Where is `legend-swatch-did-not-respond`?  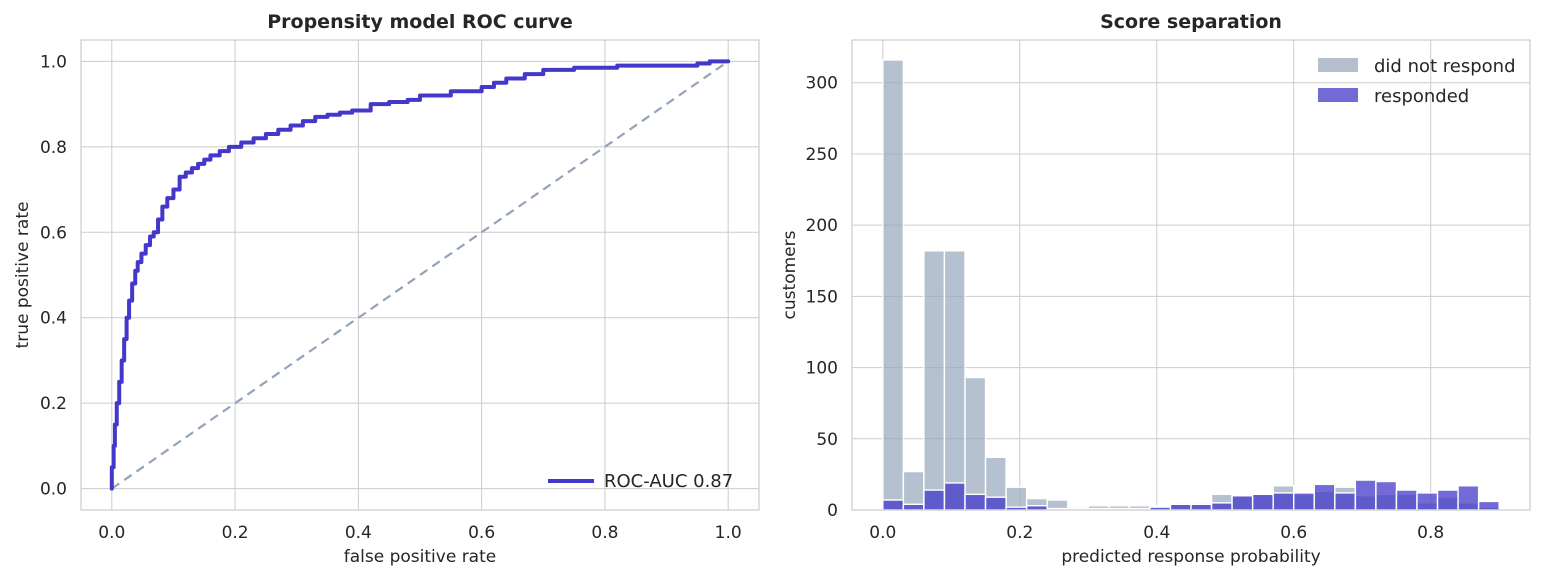 legend-swatch-did-not-respond is located at coordinates (1338, 65).